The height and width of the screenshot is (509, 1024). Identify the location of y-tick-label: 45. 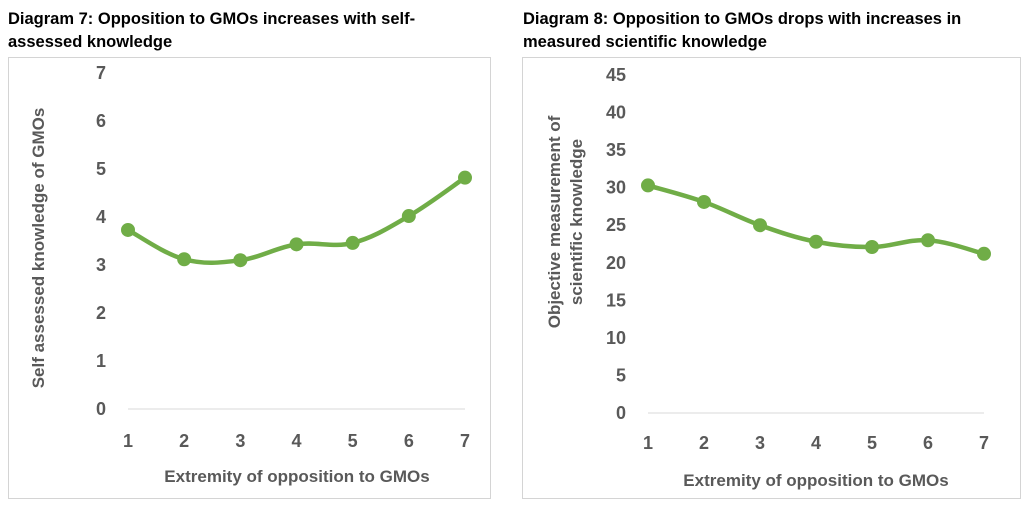
(616, 75).